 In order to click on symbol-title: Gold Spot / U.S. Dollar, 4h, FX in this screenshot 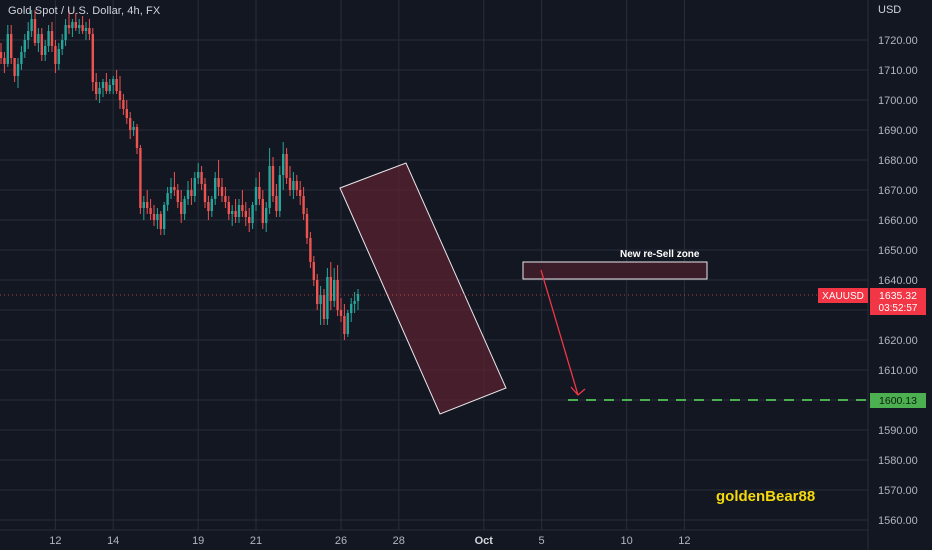, I will do `click(84, 11)`.